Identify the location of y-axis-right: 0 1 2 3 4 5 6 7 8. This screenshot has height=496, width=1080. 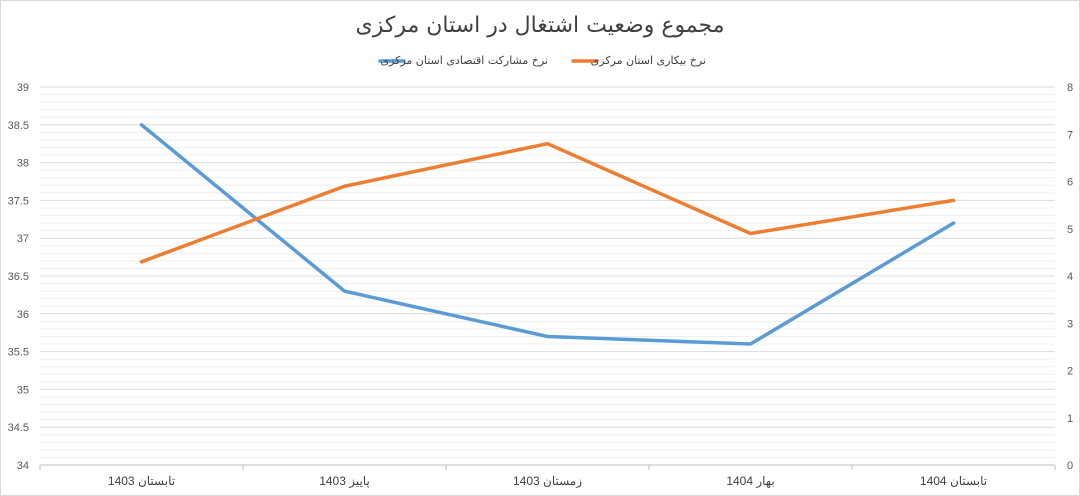
(1070, 277).